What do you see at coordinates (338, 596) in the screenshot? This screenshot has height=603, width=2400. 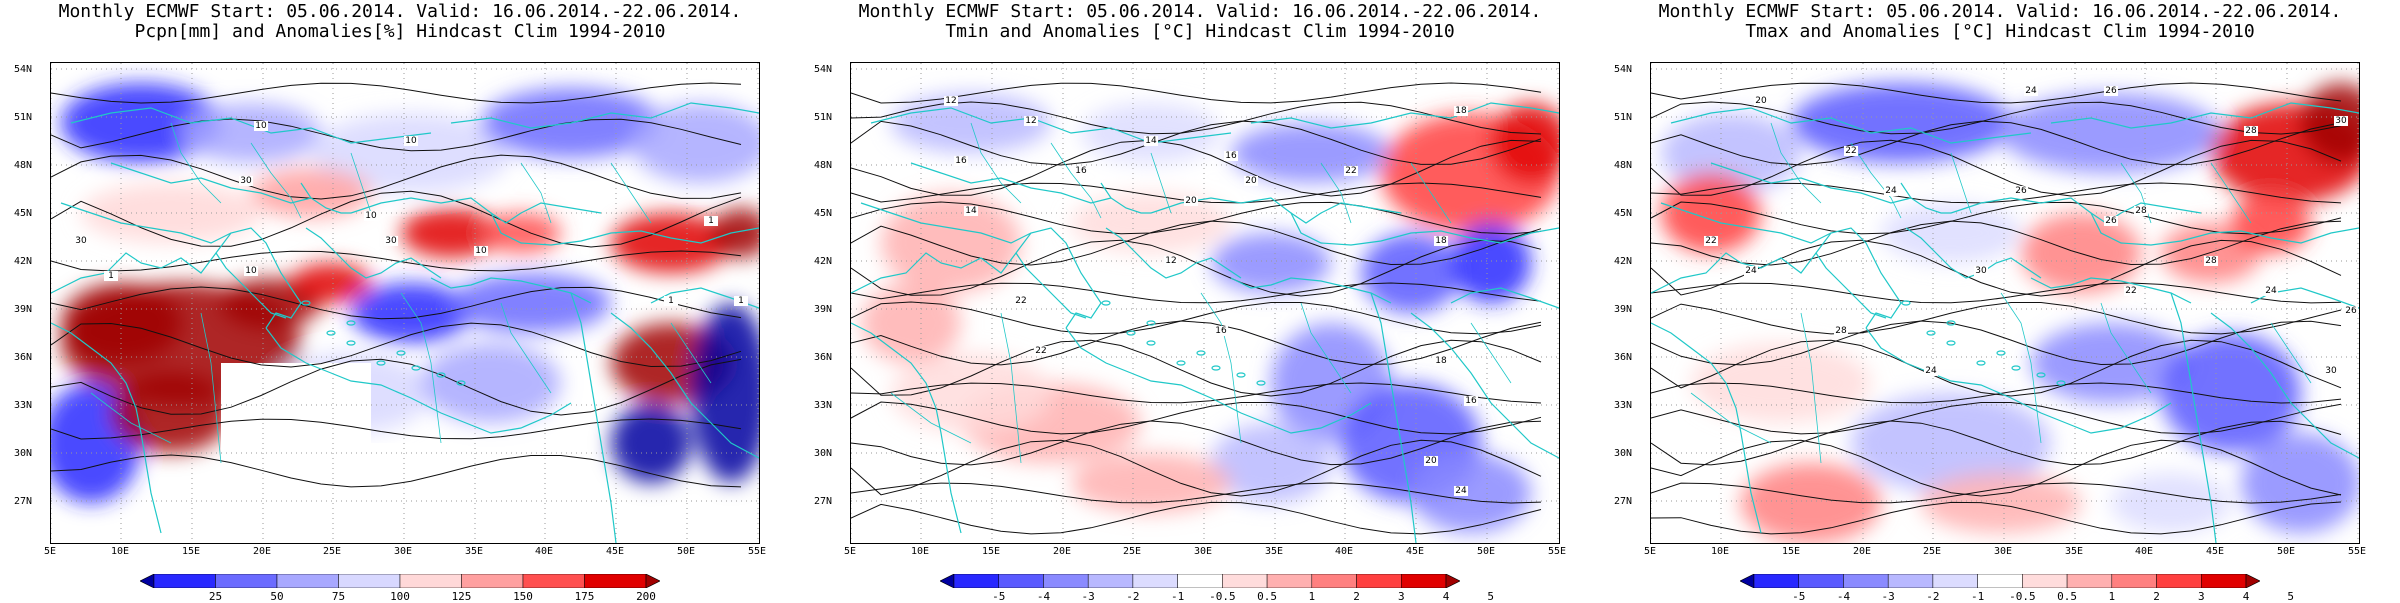 I see `colorbar-tick-label: 75` at bounding box center [338, 596].